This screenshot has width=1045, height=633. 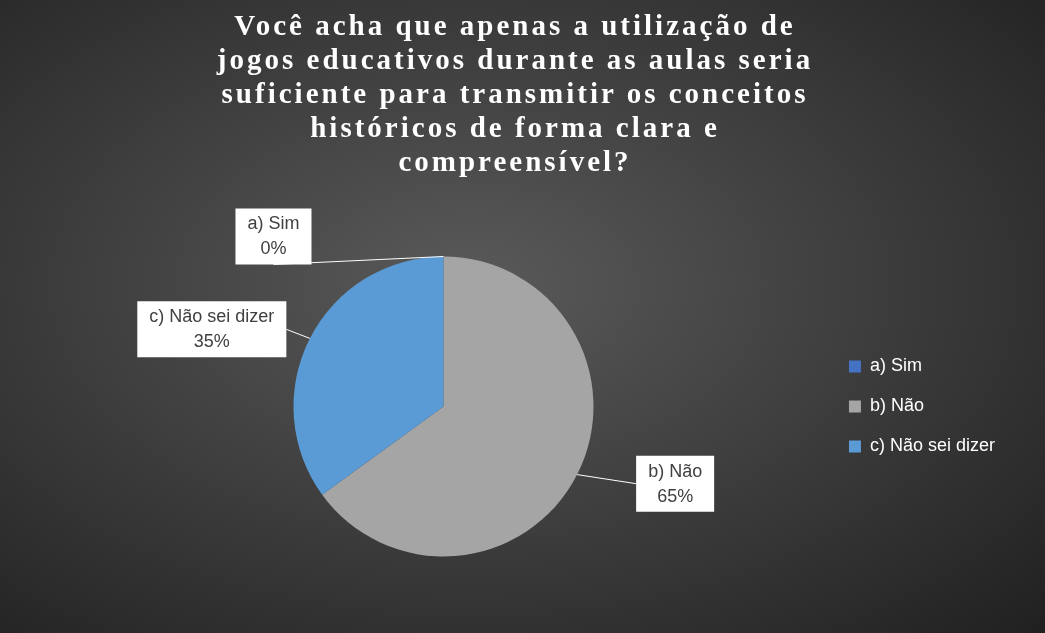 I want to click on text: 0%, so click(x=273, y=248).